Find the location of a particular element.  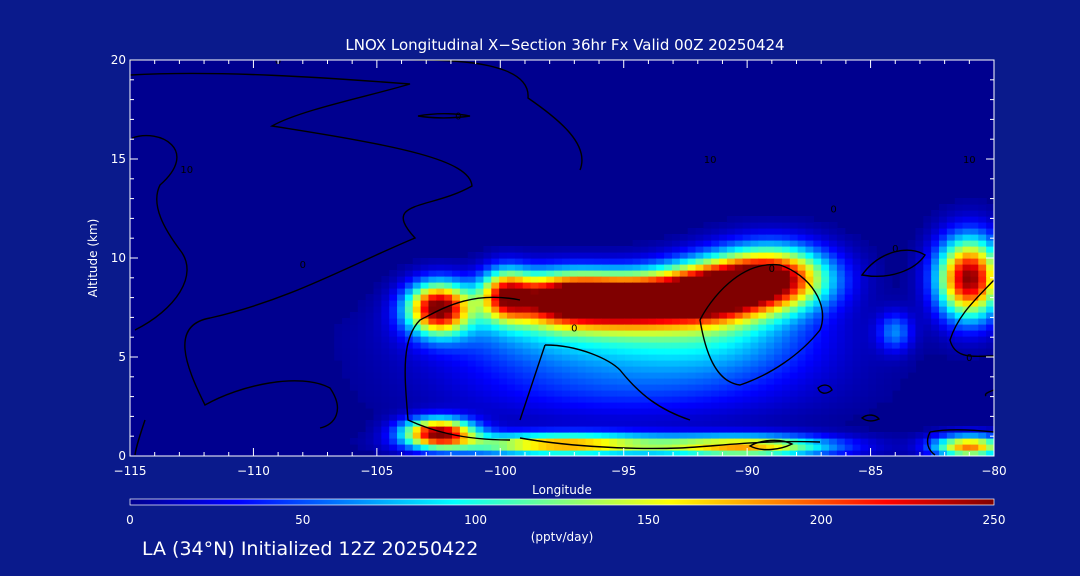

x-tick-label: −115 is located at coordinates (130, 471).